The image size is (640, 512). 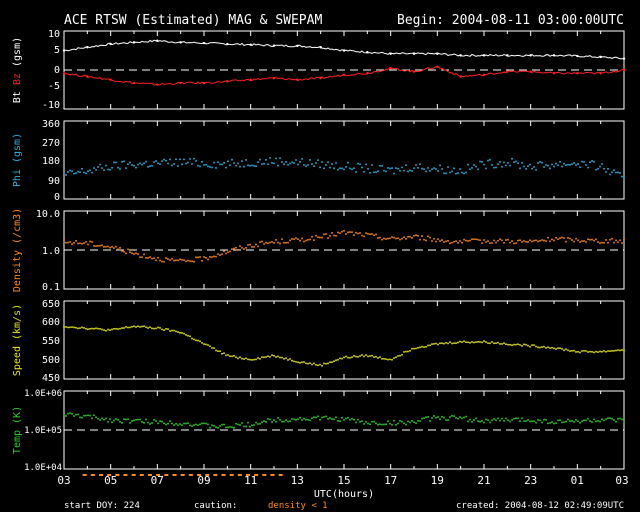 I want to click on created-time: created: 2004-08-12 02:49:09UTC, so click(x=540, y=506).